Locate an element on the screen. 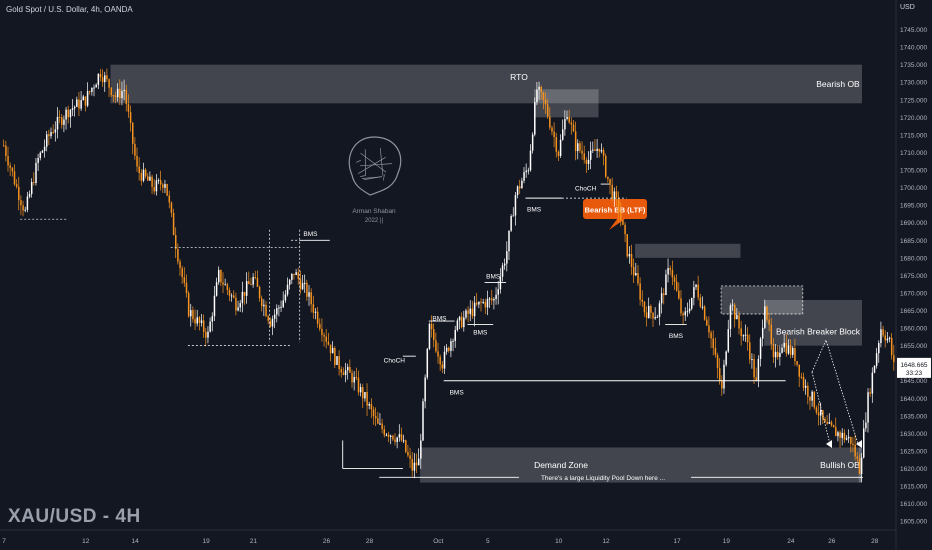 This screenshot has width=932, height=550. price-tick-label: 1640.000 is located at coordinates (913, 399).